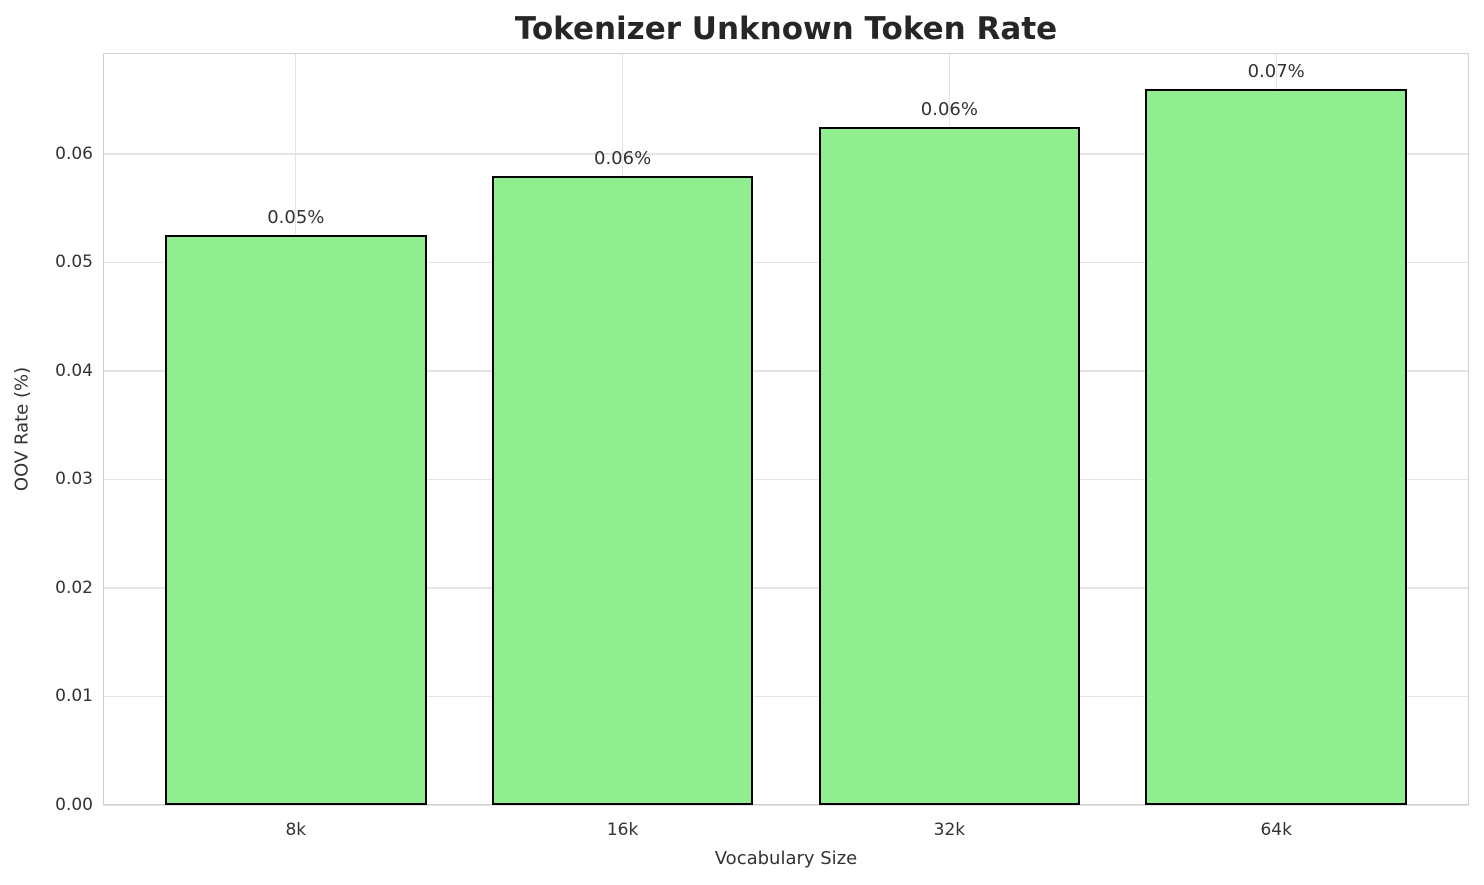 This screenshot has width=1484, height=885. What do you see at coordinates (786, 858) in the screenshot?
I see `x-axis-label: Vocabulary Size` at bounding box center [786, 858].